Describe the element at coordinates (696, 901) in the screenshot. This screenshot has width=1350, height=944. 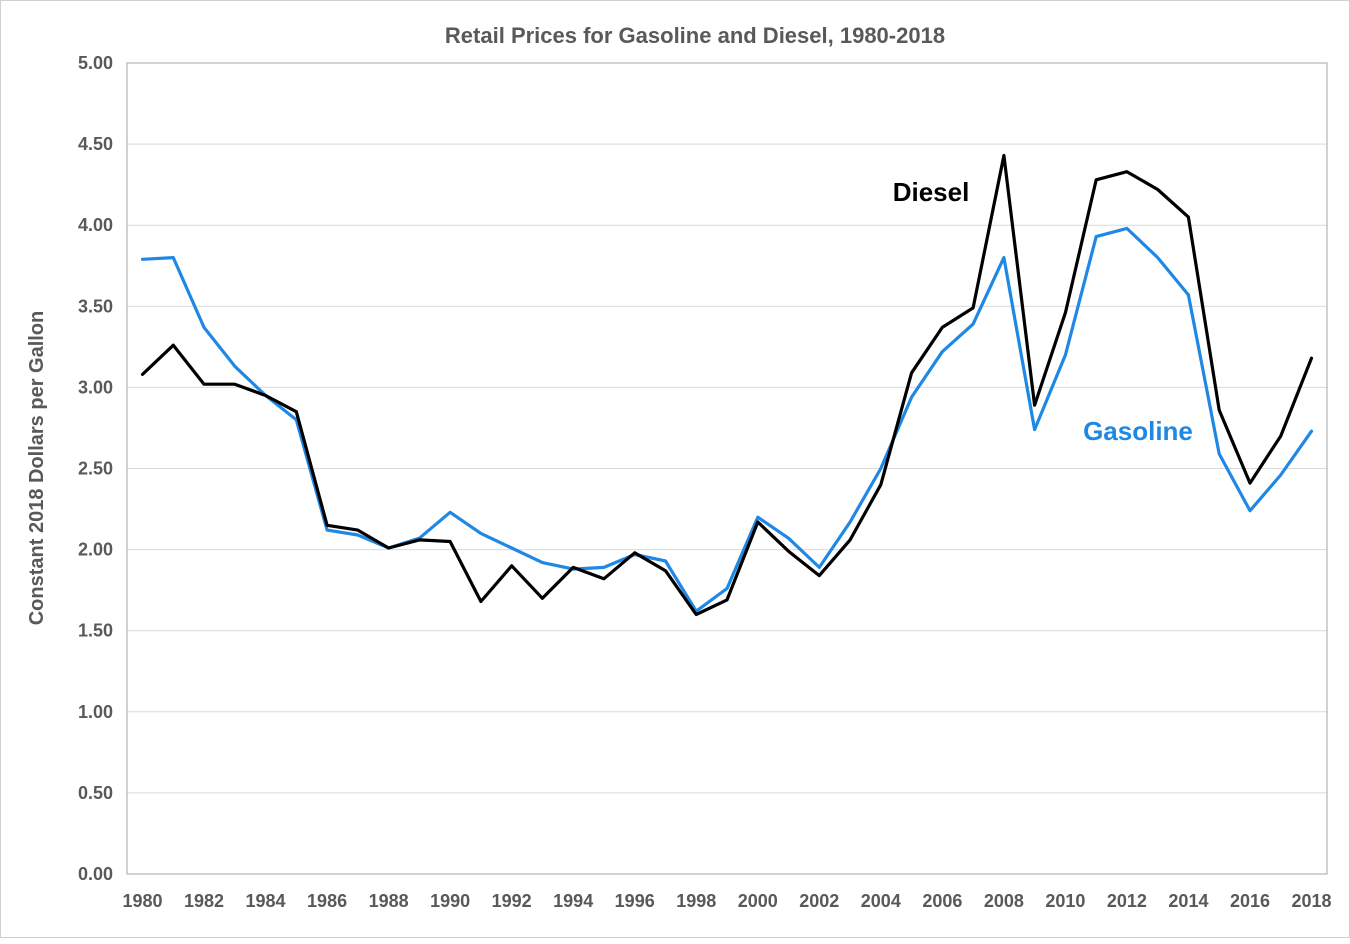
I see `x-tick-label: 1998` at that location.